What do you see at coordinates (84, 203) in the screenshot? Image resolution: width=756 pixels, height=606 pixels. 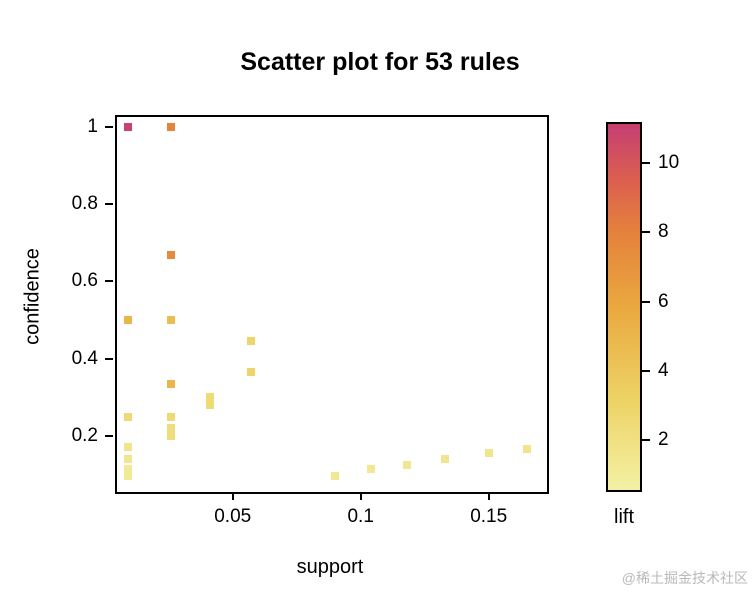 I see `y-tick-label: 0.8` at bounding box center [84, 203].